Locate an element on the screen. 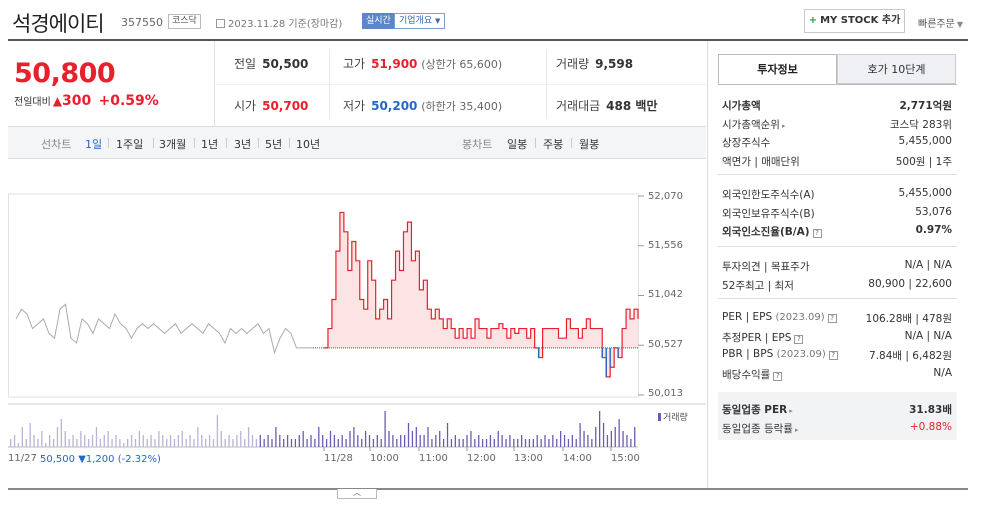 The image size is (982, 511). tab-3year: 3년 is located at coordinates (243, 144).